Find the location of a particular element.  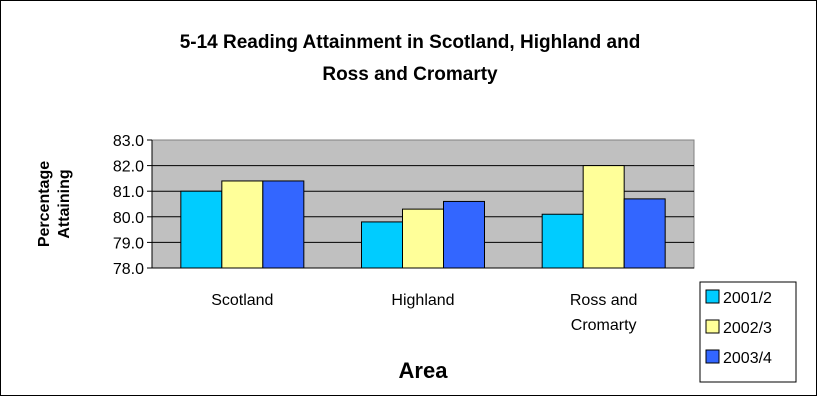

x-axis-label: Area is located at coordinates (424, 370).